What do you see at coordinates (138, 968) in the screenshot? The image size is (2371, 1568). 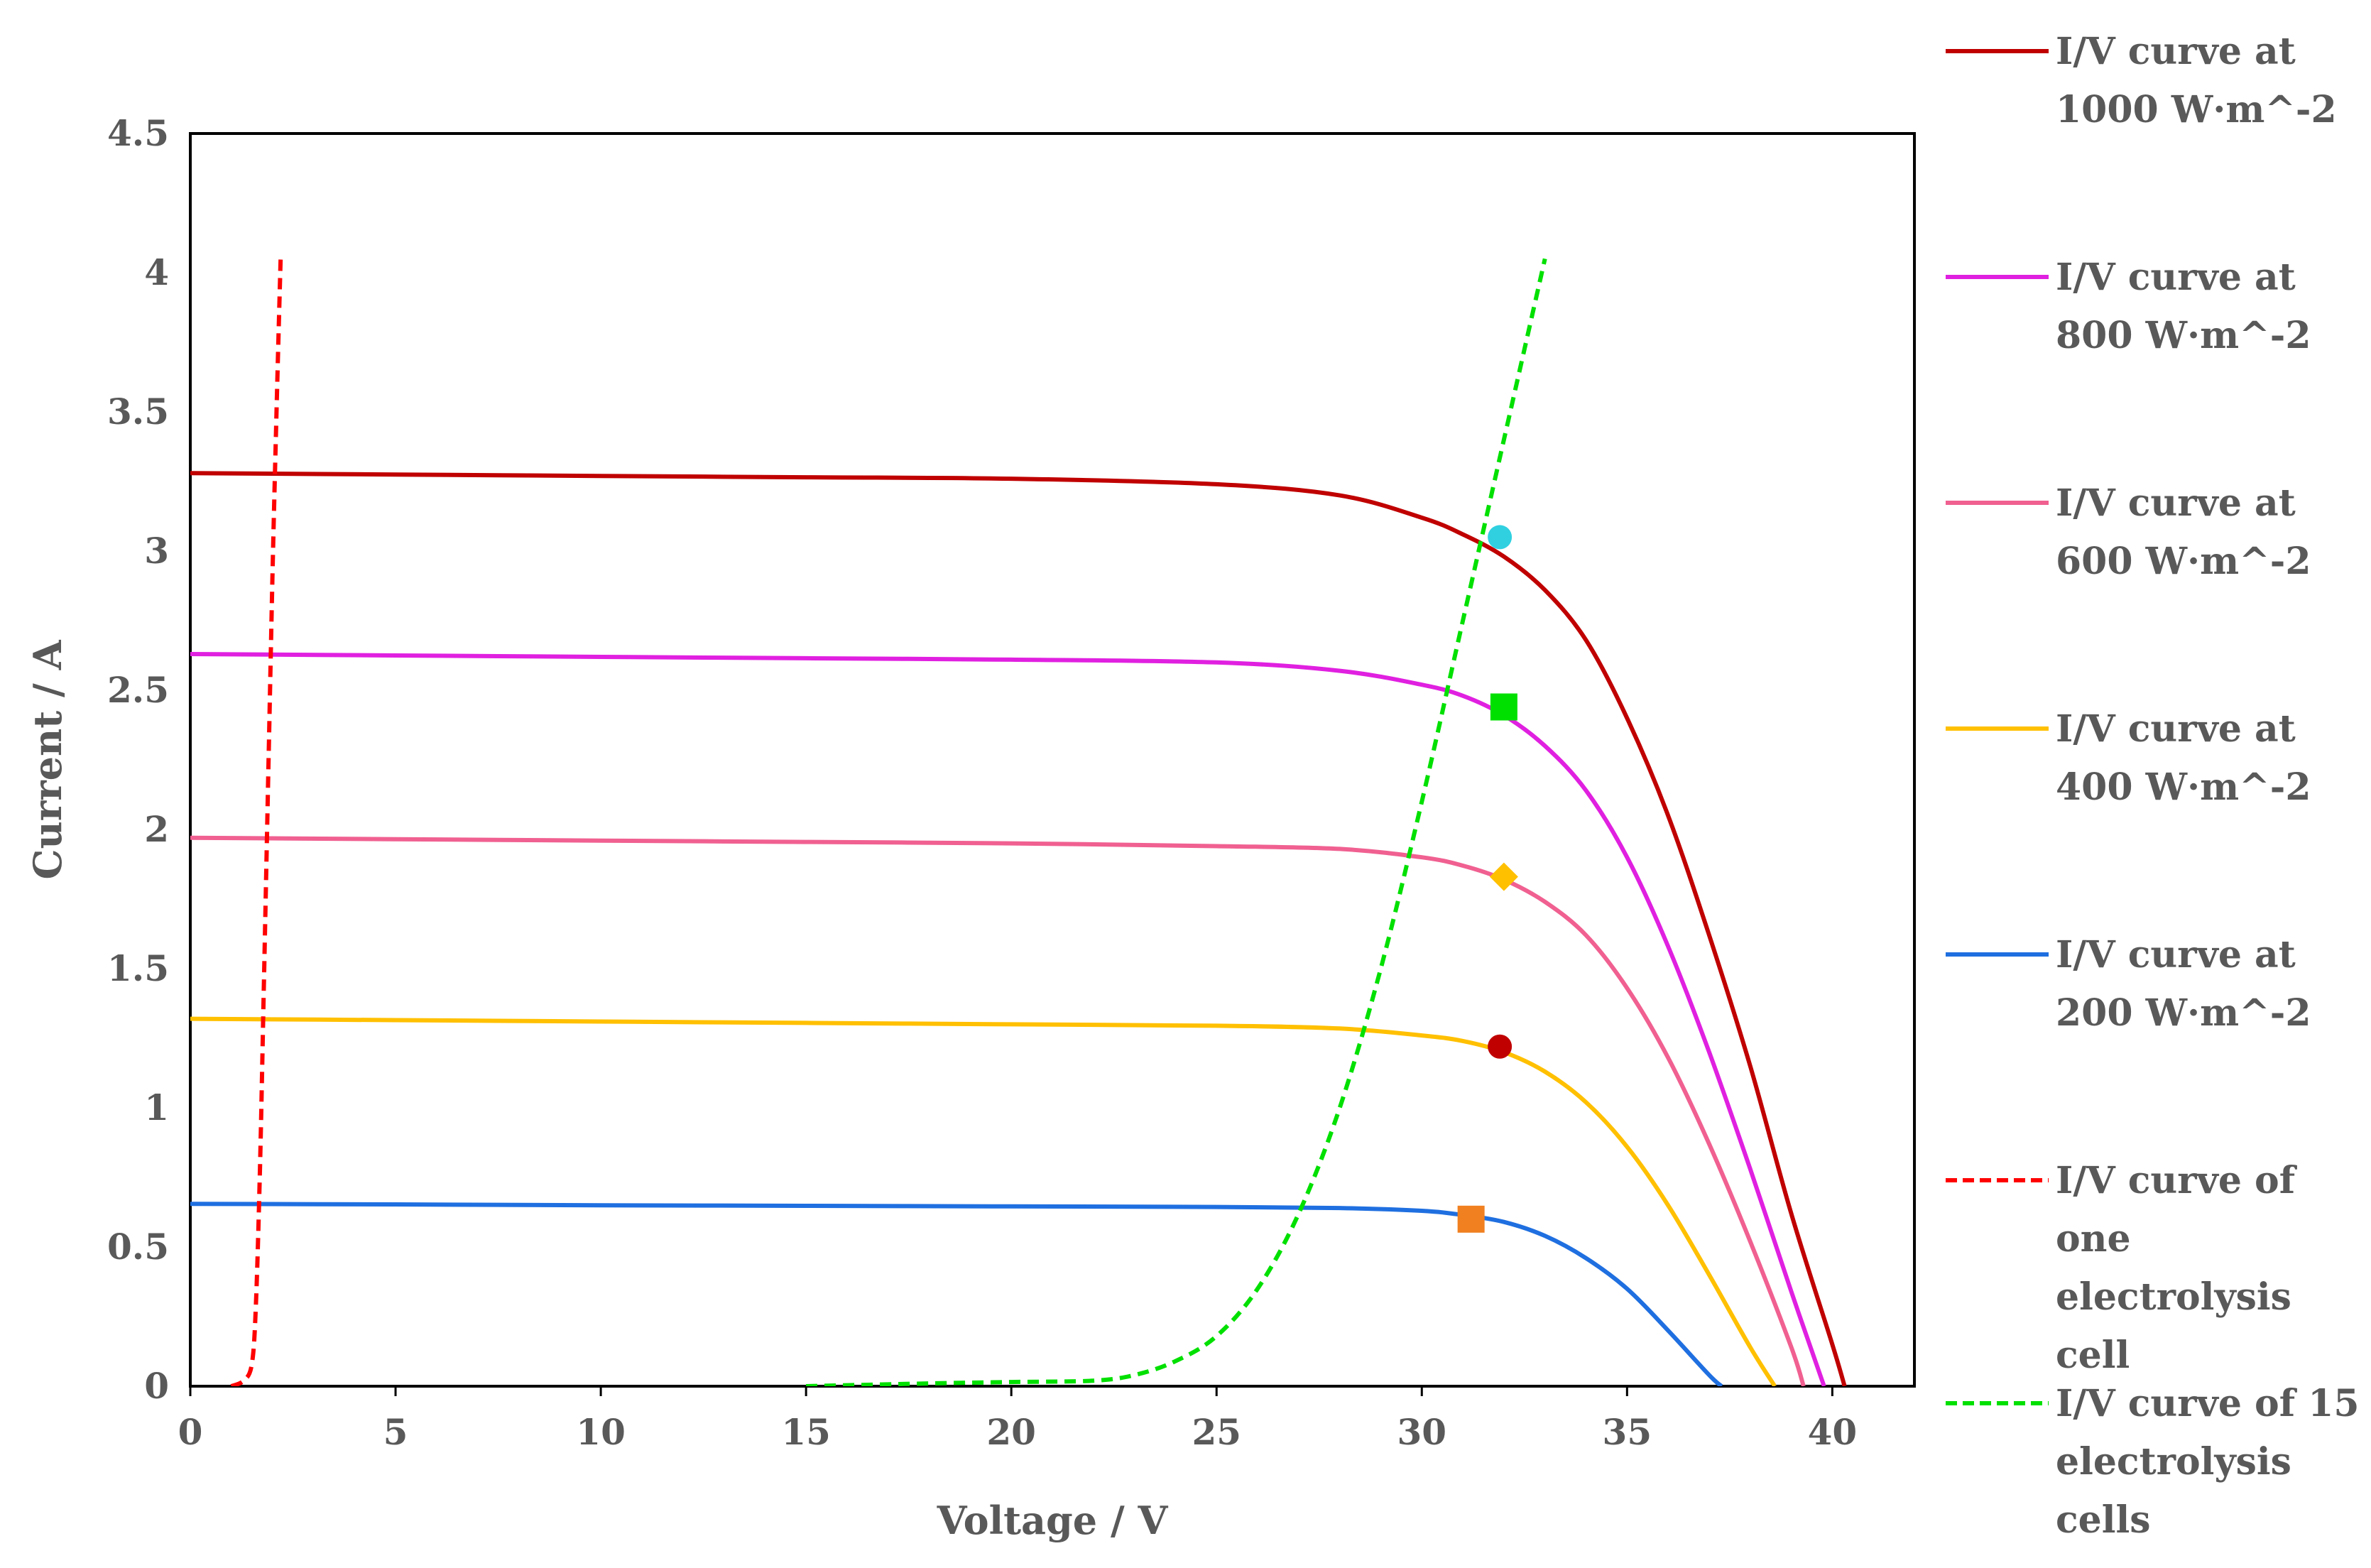 I see `y-tick-label: 1.5` at bounding box center [138, 968].